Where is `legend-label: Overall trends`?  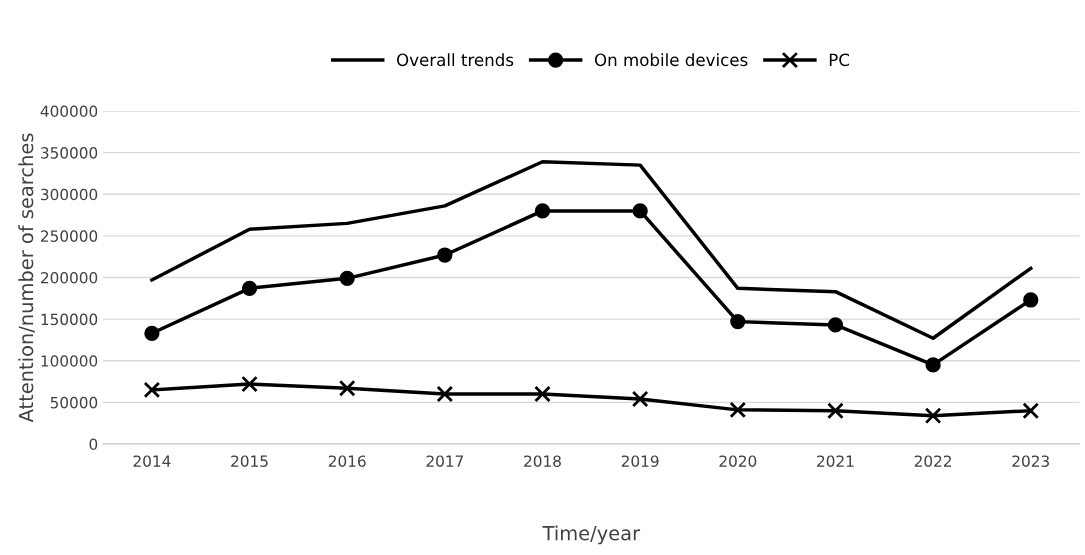
legend-label: Overall trends is located at coordinates (455, 60).